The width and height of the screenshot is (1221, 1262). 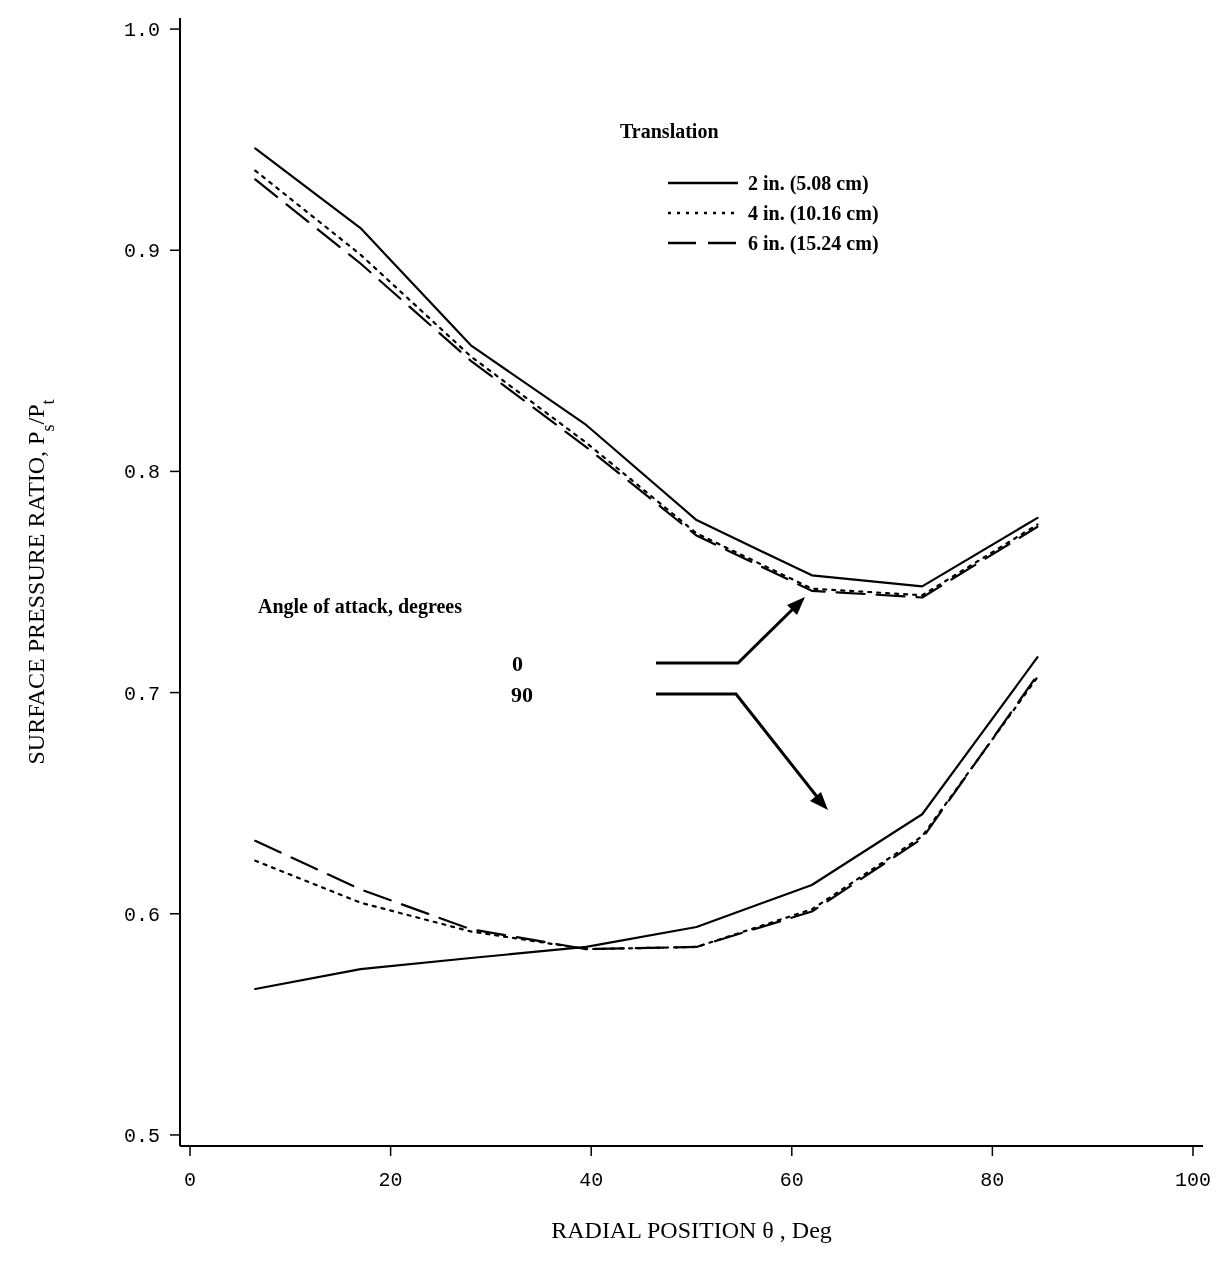 What do you see at coordinates (591, 1180) in the screenshot?
I see `x-tick-label: 40` at bounding box center [591, 1180].